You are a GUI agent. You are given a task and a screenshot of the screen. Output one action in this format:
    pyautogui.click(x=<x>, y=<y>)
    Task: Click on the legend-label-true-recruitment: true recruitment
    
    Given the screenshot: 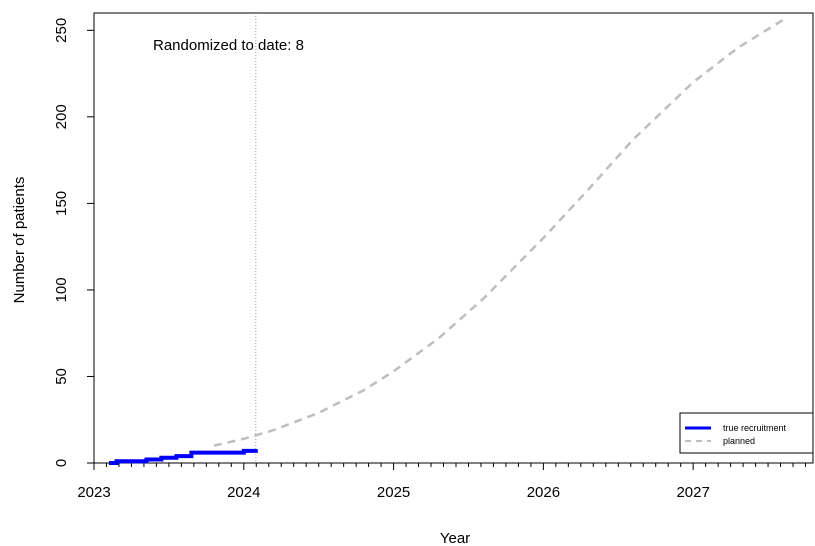 What is the action you would take?
    pyautogui.click(x=755, y=428)
    